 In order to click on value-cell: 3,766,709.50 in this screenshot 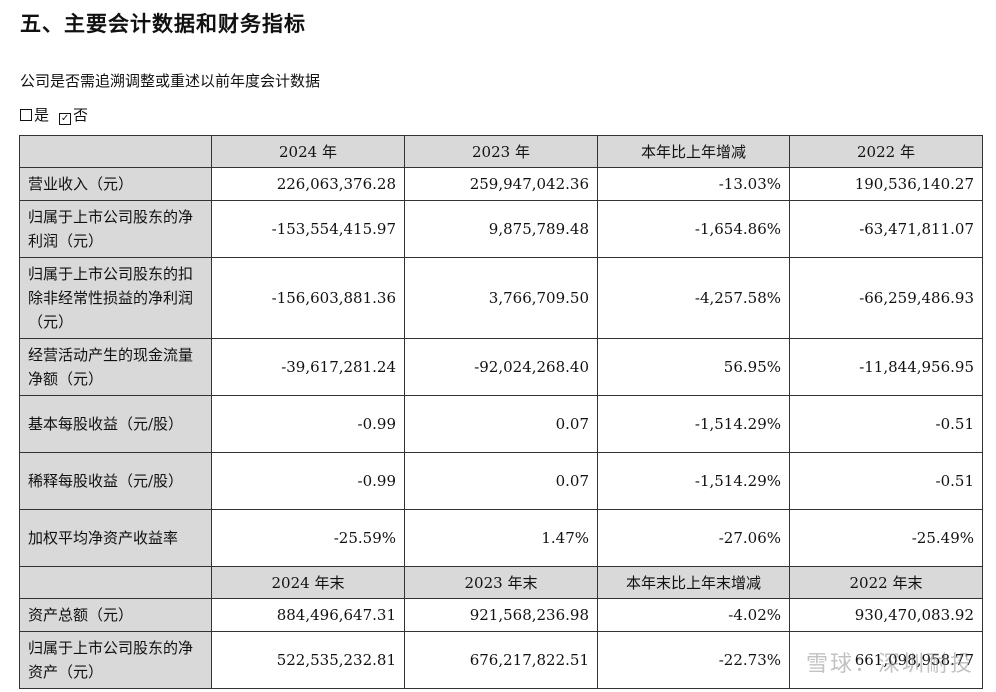, I will do `click(501, 298)`.